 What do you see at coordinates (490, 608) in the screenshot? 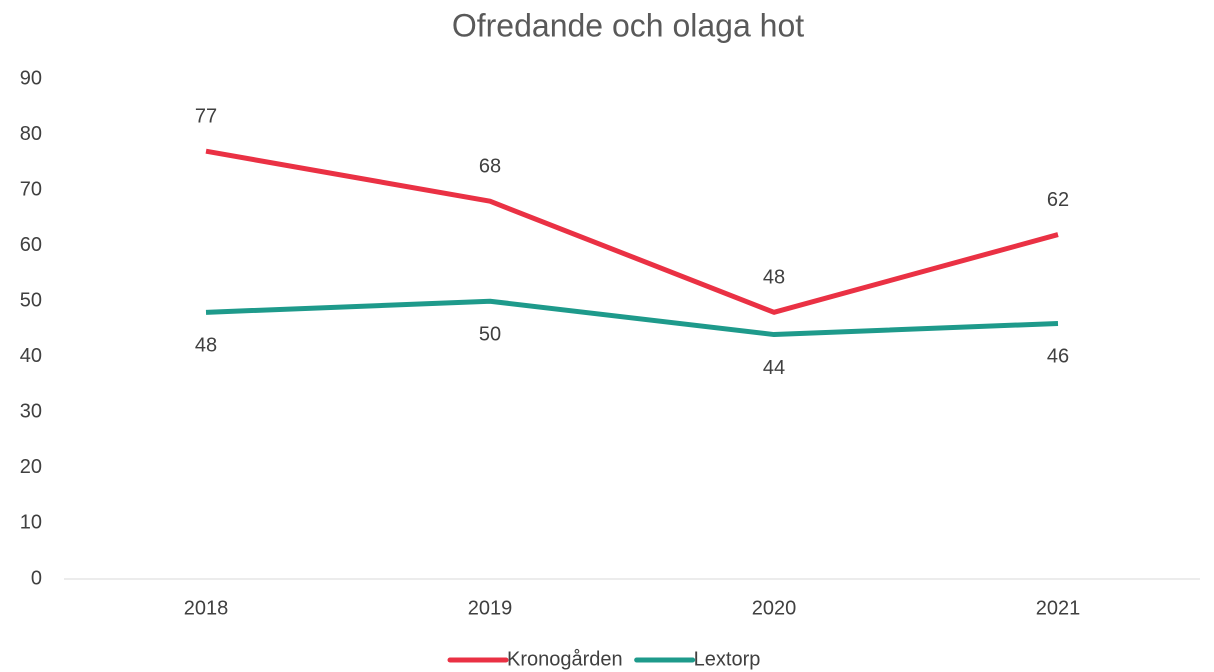
I see `x-tick-label: 2019` at bounding box center [490, 608].